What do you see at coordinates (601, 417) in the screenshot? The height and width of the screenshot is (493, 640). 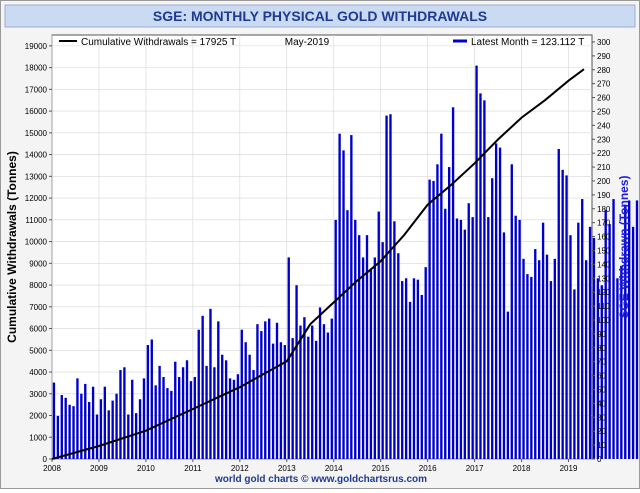 I see `right-tick-label: 30` at bounding box center [601, 417].